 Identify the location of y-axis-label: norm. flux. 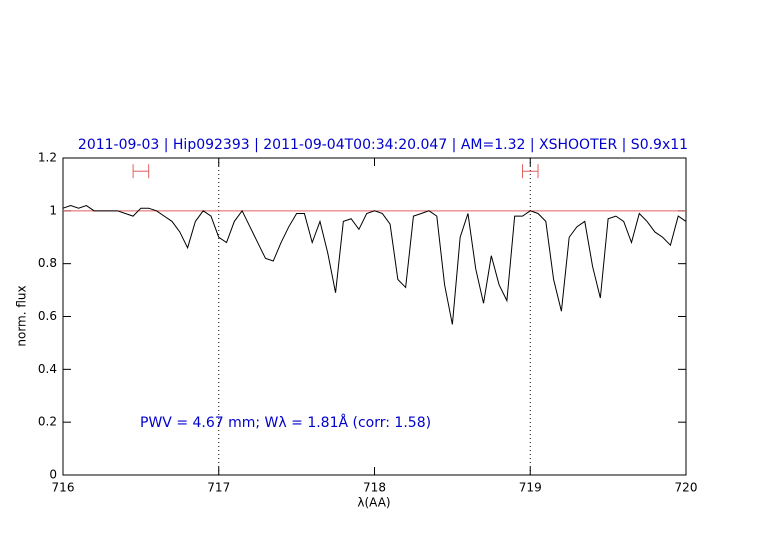
(22, 315).